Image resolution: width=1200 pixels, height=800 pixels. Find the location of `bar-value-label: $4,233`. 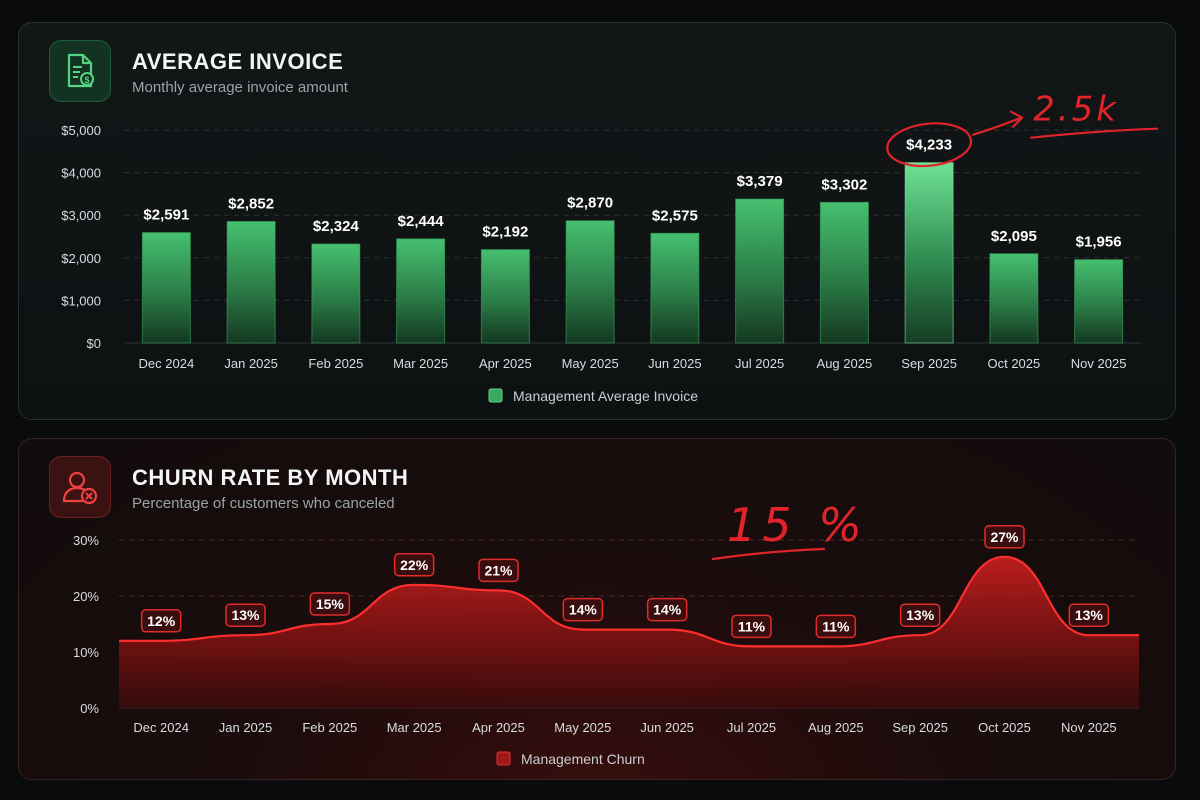

bar-value-label: $4,233 is located at coordinates (929, 145).